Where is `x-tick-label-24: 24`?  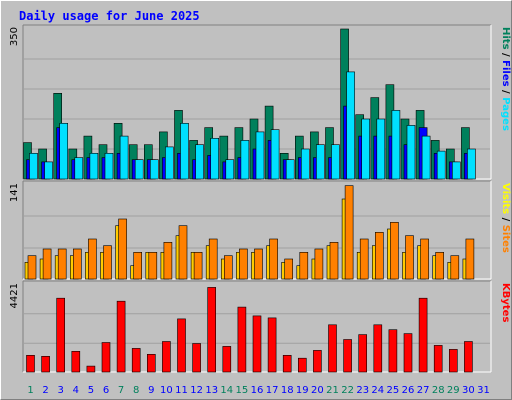
x-tick-label-24: 24 is located at coordinates (377, 390).